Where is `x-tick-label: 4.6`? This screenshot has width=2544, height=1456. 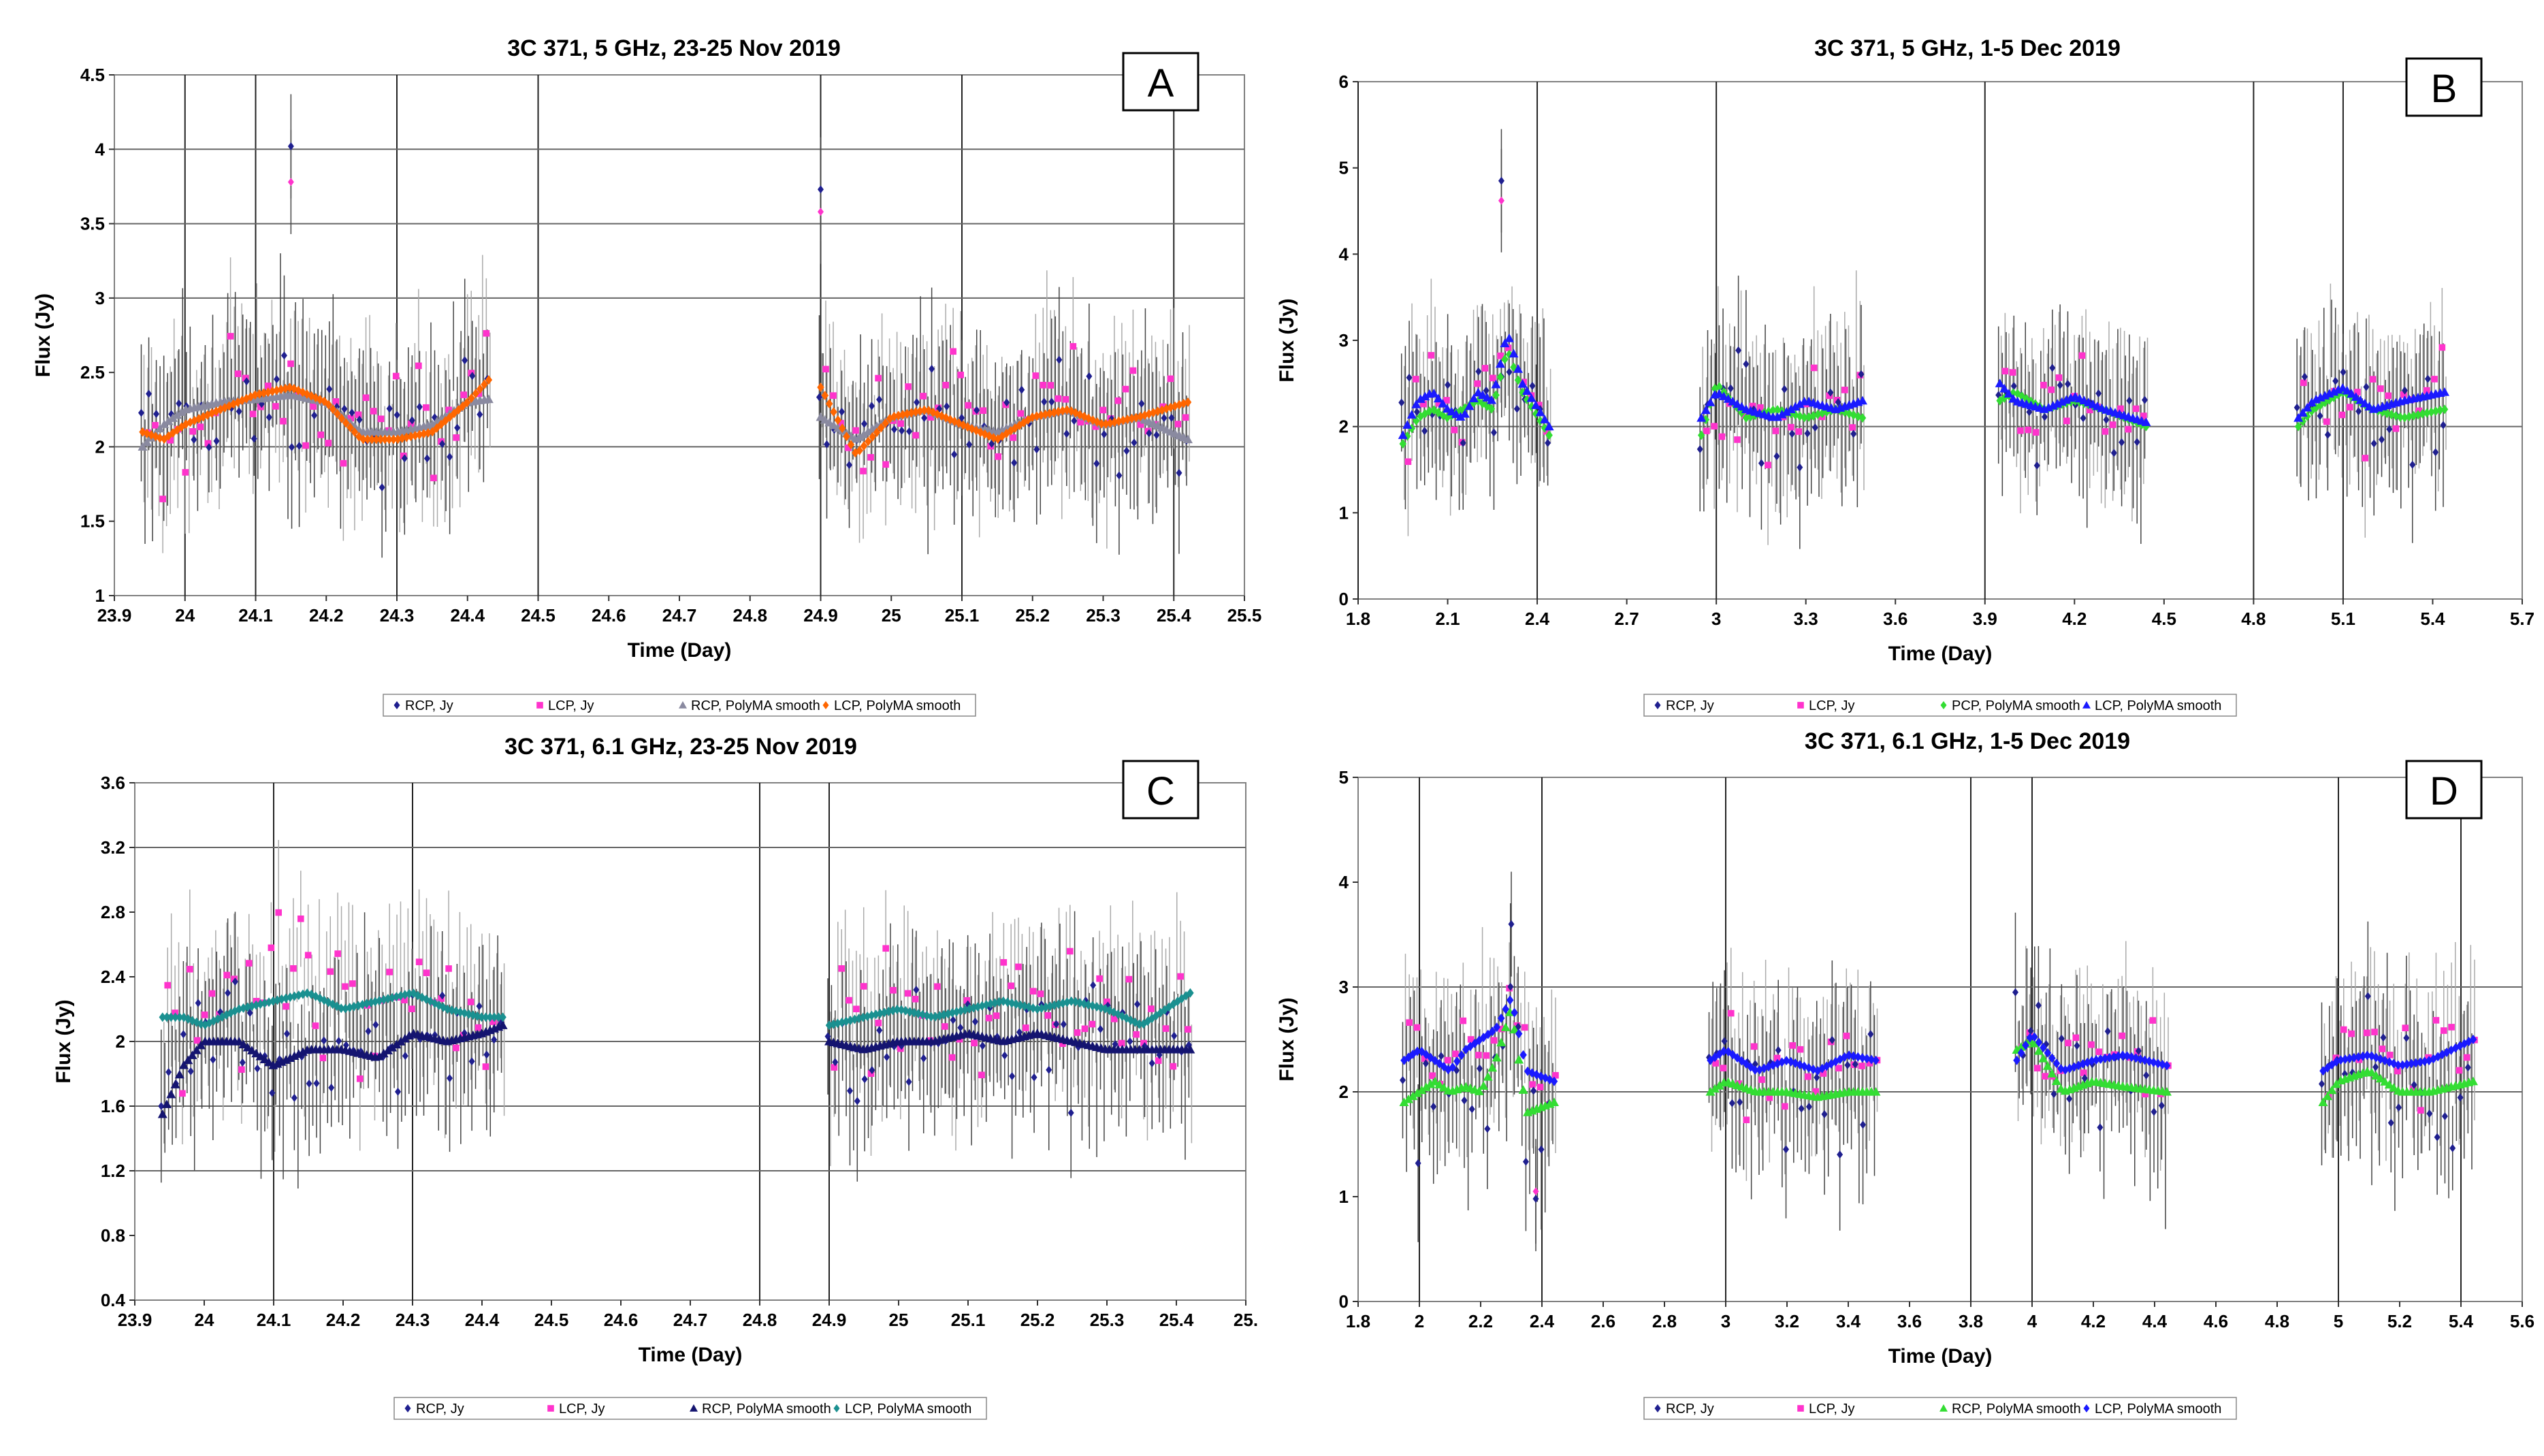
x-tick-label: 4.6 is located at coordinates (2216, 1321).